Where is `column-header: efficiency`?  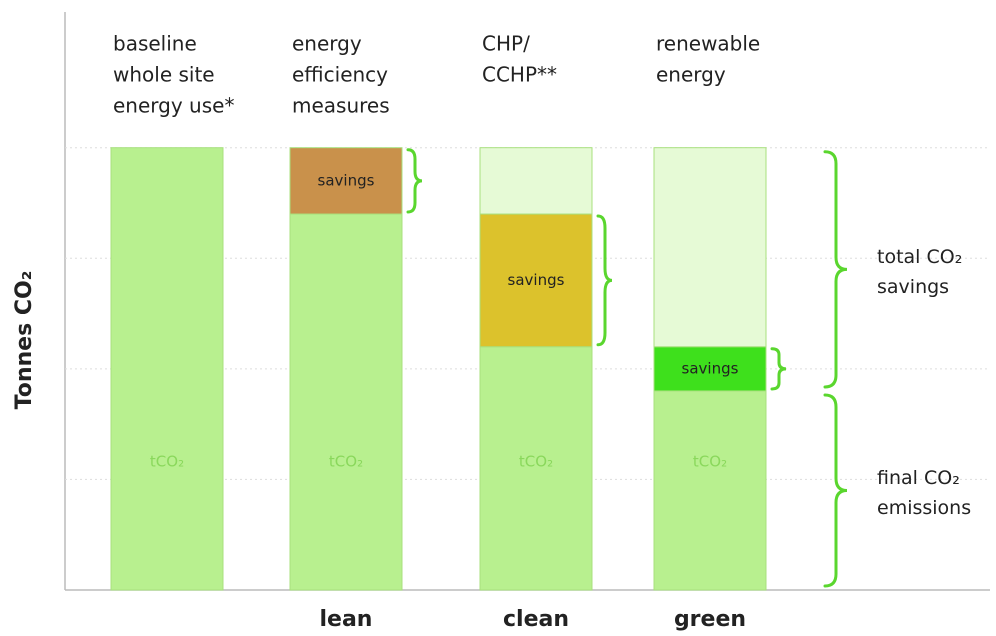 column-header: efficiency is located at coordinates (340, 75).